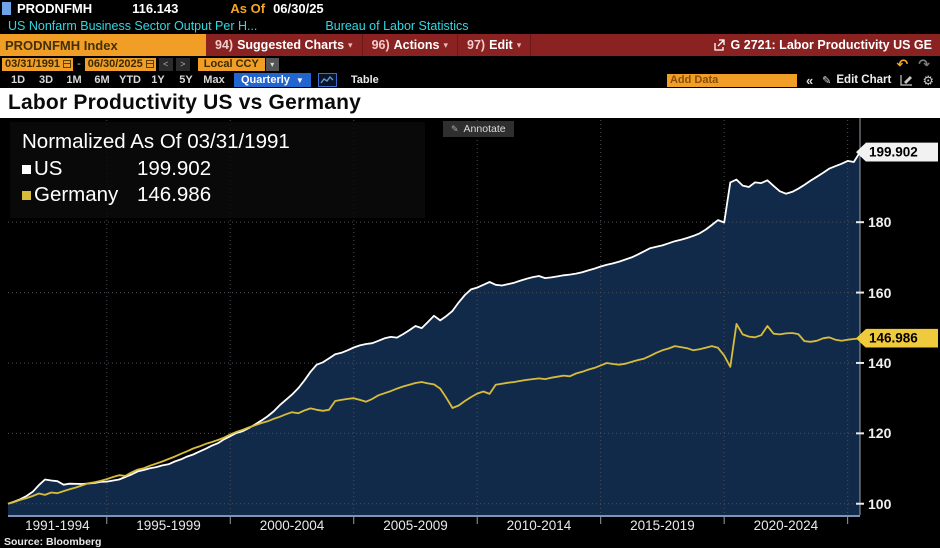 The width and height of the screenshot is (940, 548). Describe the element at coordinates (364, 80) in the screenshot. I see `table-button: Table` at that location.